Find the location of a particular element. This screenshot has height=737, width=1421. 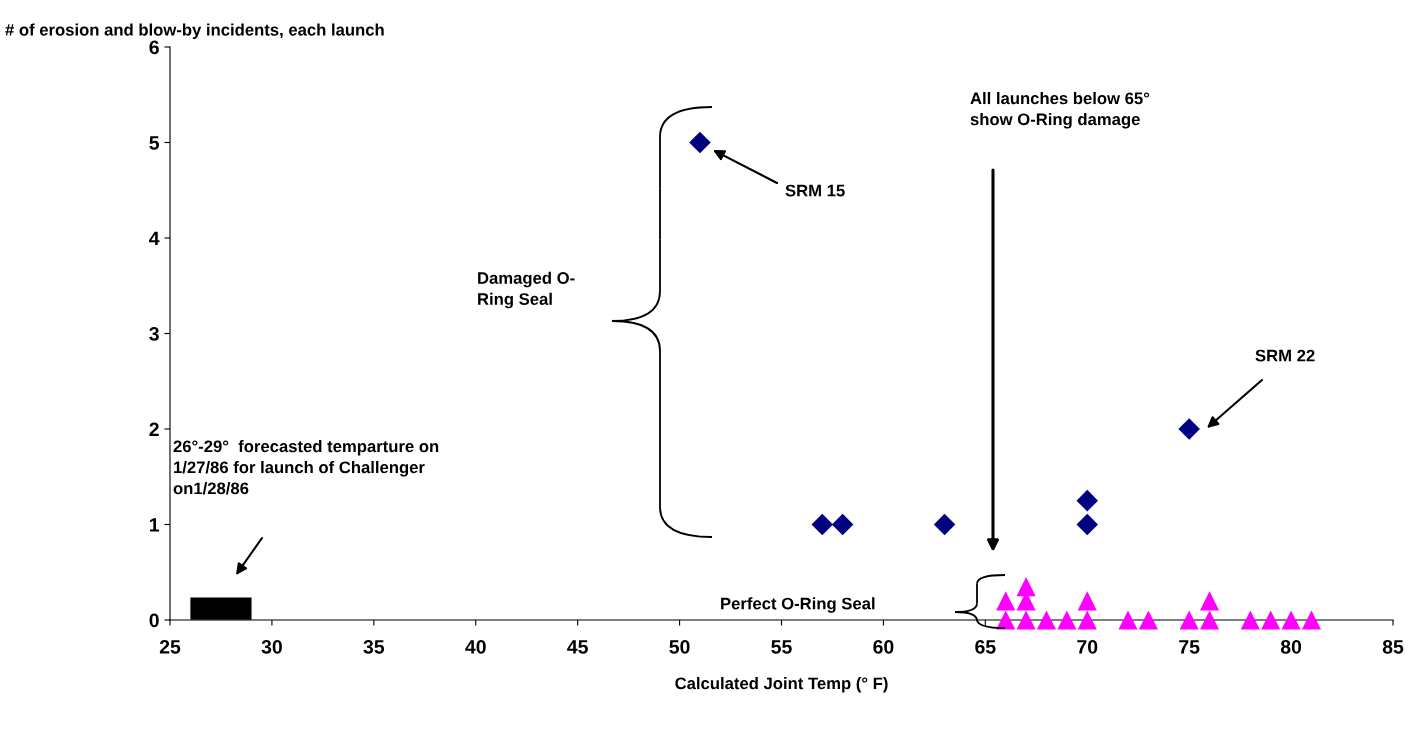

annotation: SRM 22 is located at coordinates (1285, 355).